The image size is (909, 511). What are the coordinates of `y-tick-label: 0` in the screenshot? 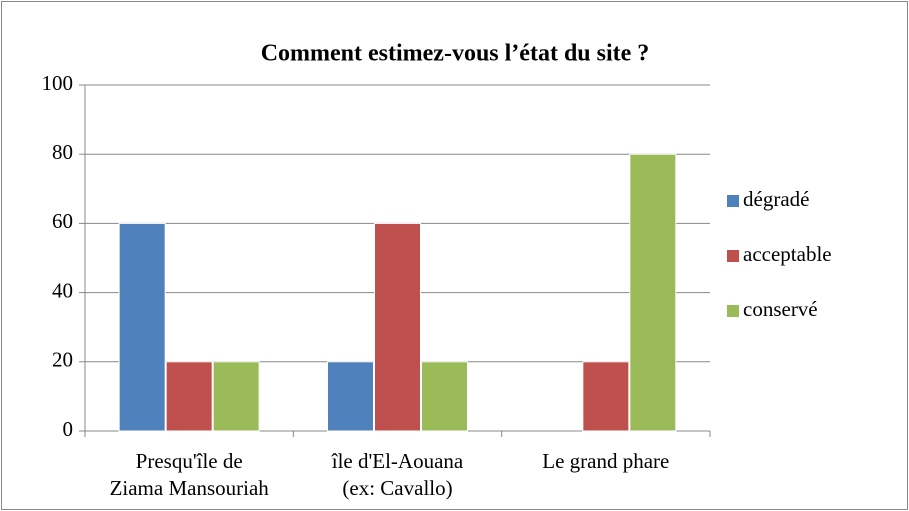 It's located at (68, 429).